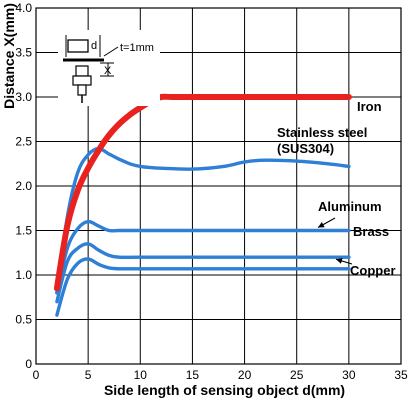  I want to click on sensor-body-icon, so click(82, 90).